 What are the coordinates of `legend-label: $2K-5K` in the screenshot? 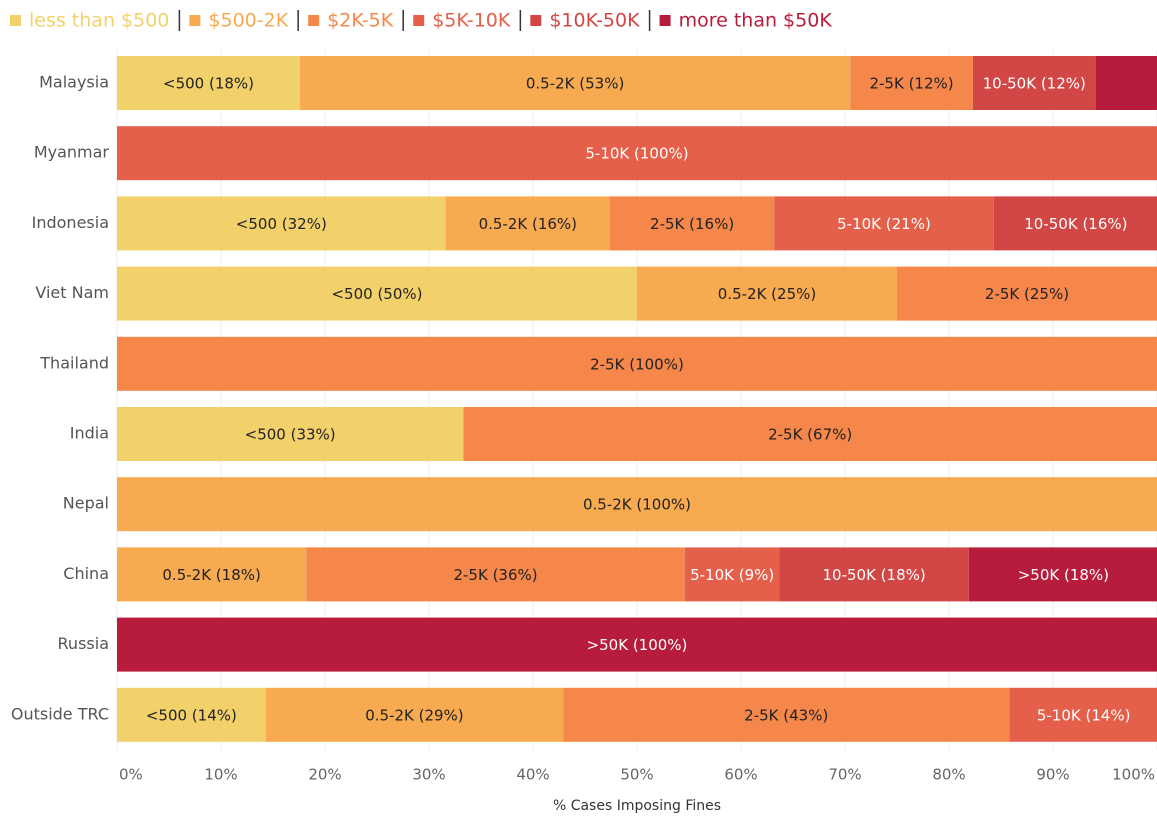 It's located at (360, 21).